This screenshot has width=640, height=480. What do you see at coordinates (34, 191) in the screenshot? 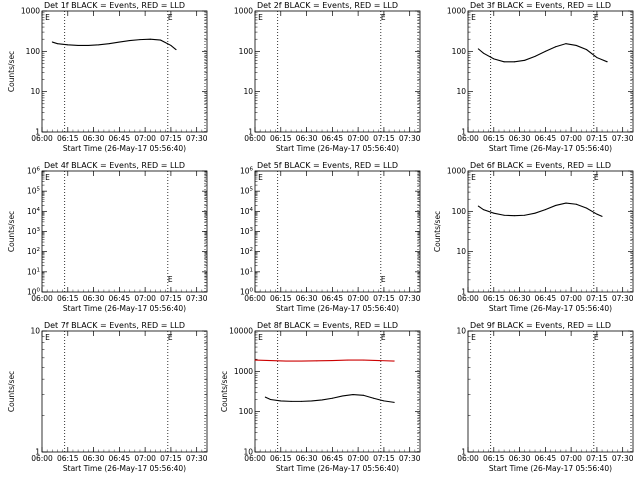
I see `y-tick-label: 105` at bounding box center [34, 191].